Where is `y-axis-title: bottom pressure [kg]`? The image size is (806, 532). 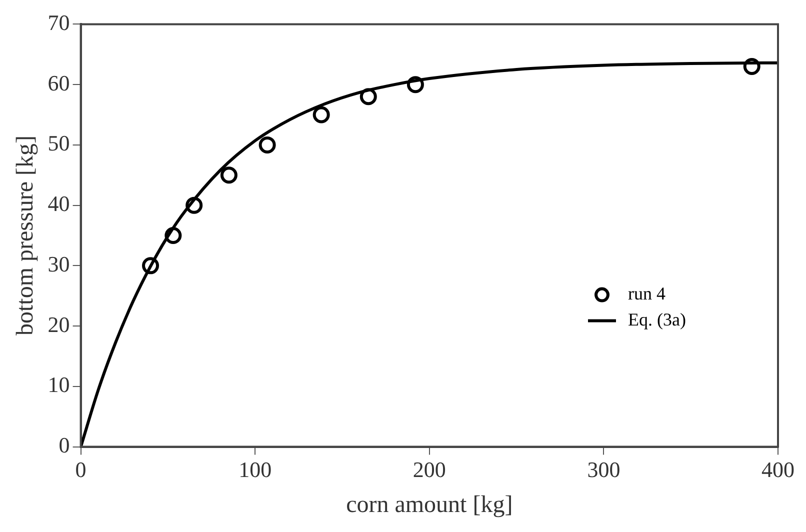 y-axis-title: bottom pressure [kg] is located at coordinates (25, 236).